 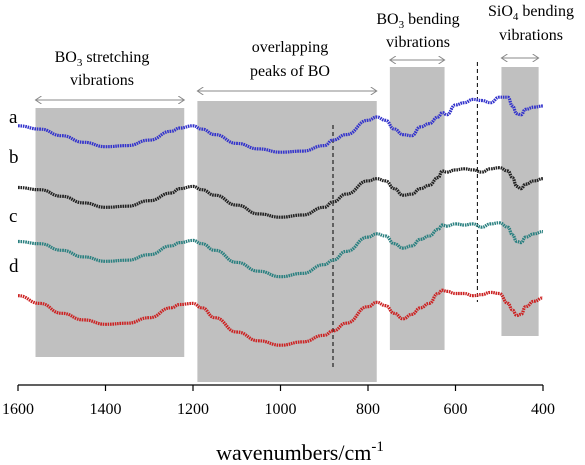 I want to click on series-label: a, so click(x=13, y=117).